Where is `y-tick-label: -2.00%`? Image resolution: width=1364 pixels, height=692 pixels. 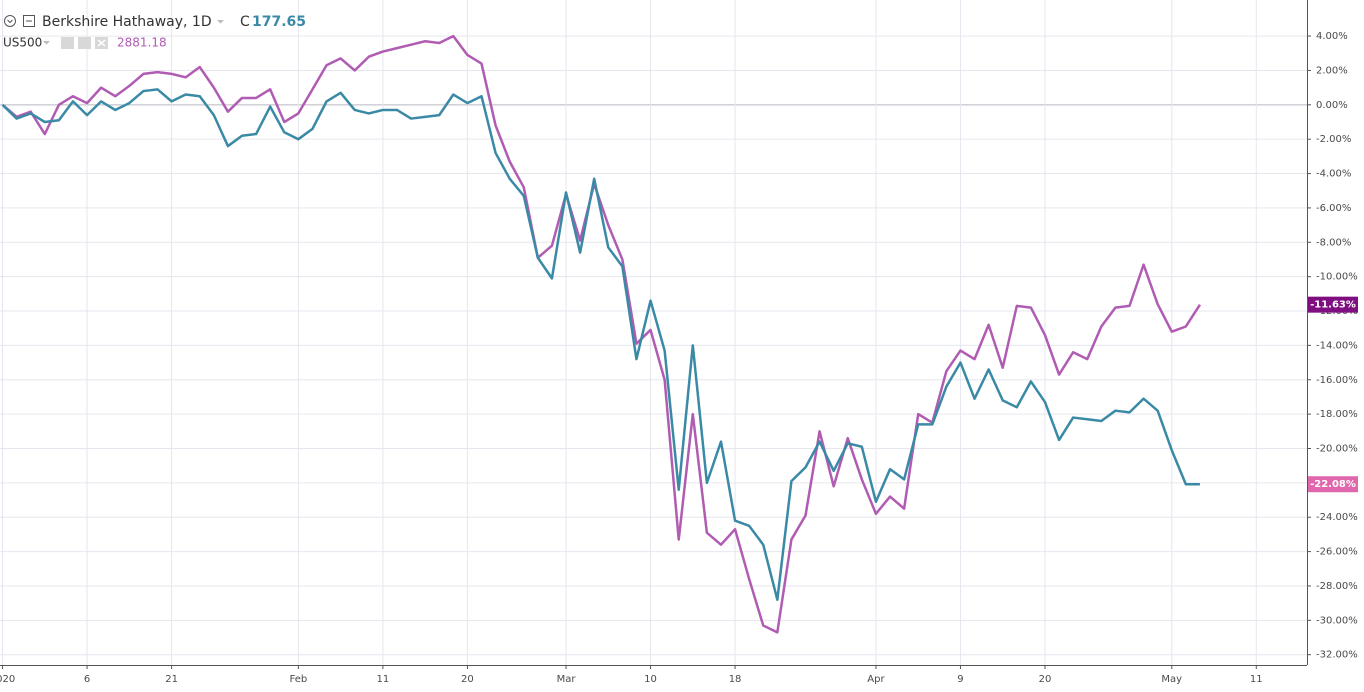
y-tick-label: -2.00% is located at coordinates (1333, 139).